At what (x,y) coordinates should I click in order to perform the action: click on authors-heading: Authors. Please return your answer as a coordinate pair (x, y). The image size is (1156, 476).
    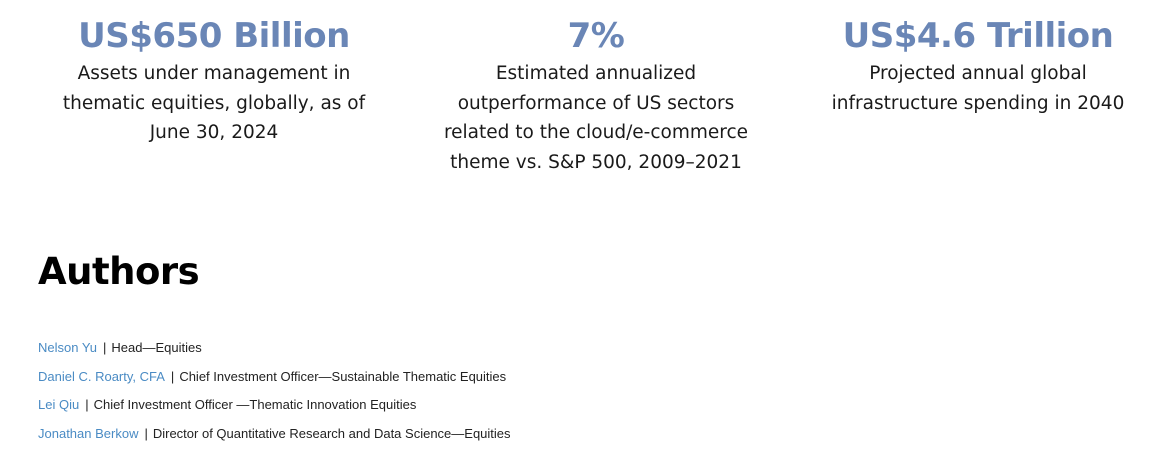
    Looking at the image, I should click on (119, 271).